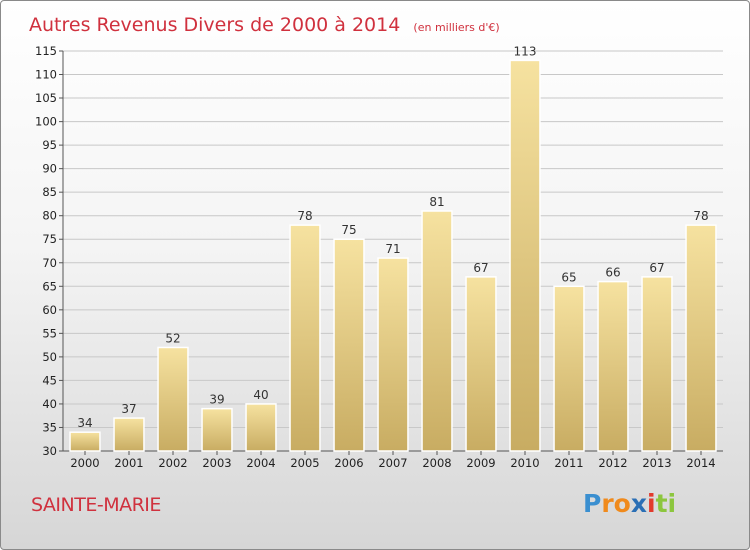 Image resolution: width=750 pixels, height=550 pixels. I want to click on x-tick-label-2012: 2012, so click(612, 463).